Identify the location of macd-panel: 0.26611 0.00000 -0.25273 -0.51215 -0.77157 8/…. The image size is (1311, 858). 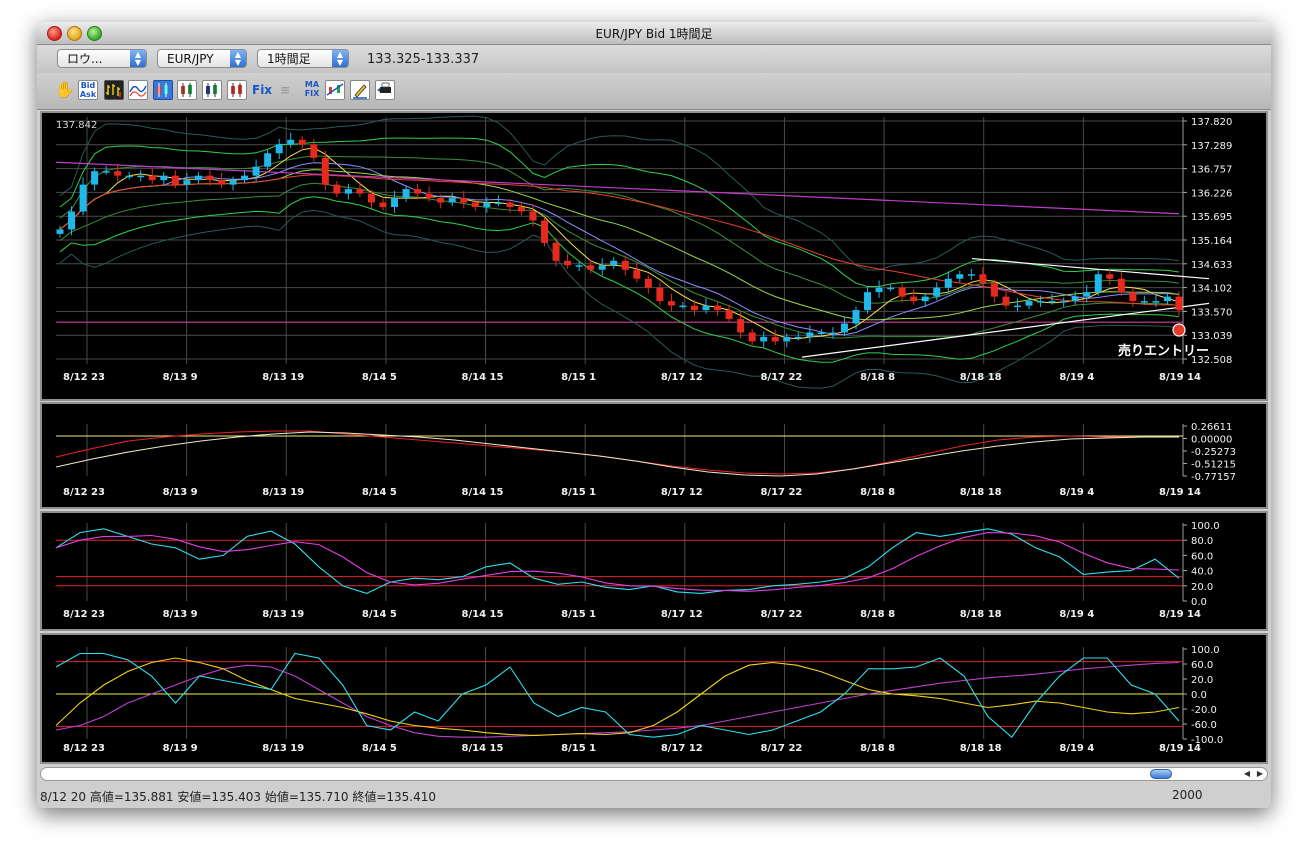
(654, 455).